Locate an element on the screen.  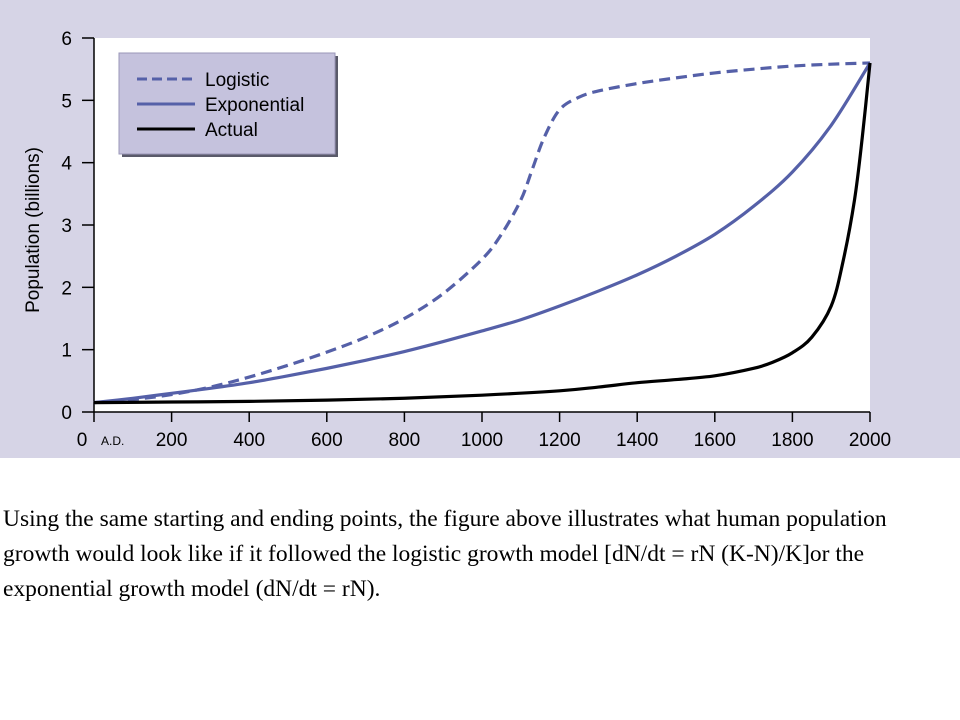
legend-label: Exponential is located at coordinates (254, 105).